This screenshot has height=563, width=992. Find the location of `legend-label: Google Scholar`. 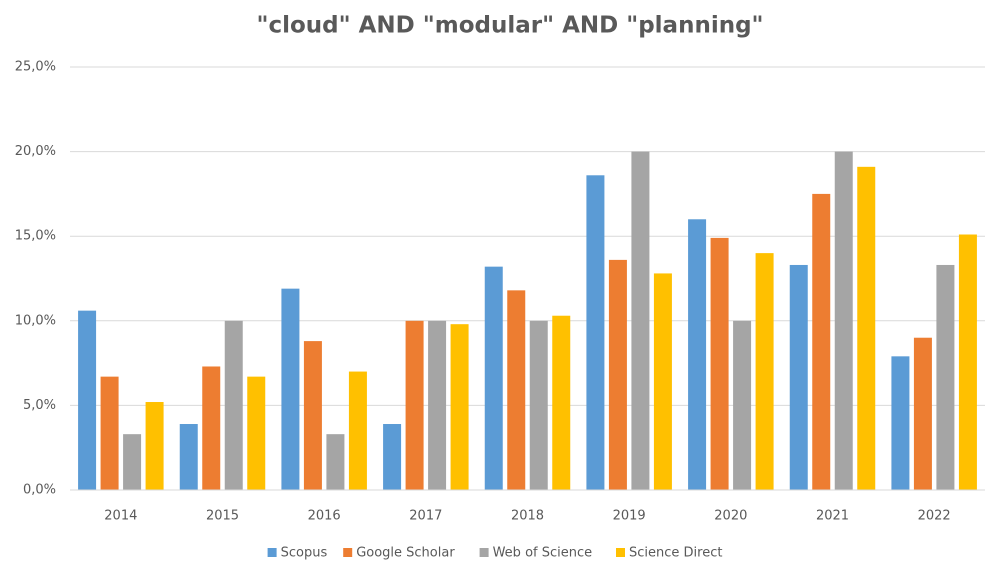

legend-label: Google Scholar is located at coordinates (405, 553).